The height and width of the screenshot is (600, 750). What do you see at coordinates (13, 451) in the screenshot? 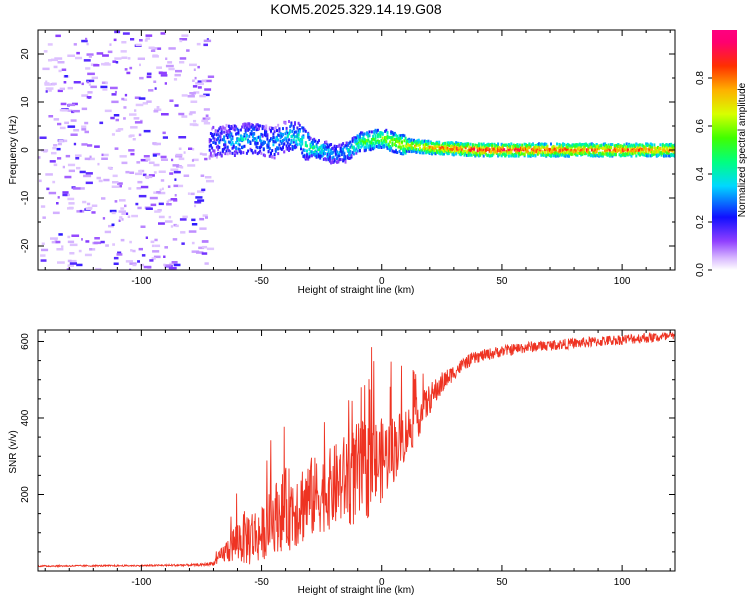
I see `snr-ylabel: SNR (v/v)` at bounding box center [13, 451].